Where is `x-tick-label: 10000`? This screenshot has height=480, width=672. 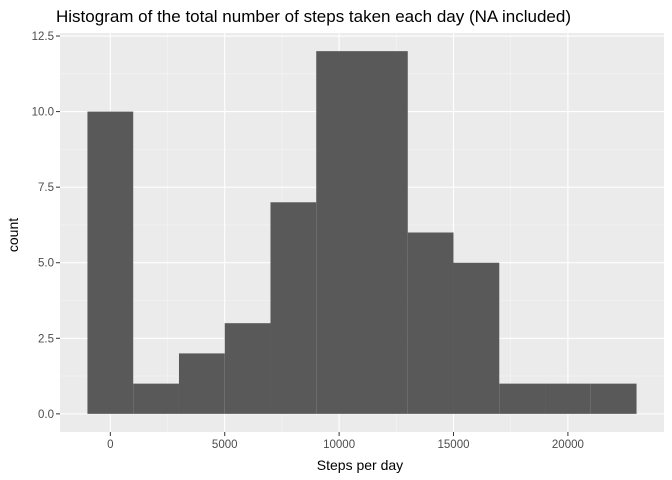 x-tick-label: 10000 is located at coordinates (339, 445).